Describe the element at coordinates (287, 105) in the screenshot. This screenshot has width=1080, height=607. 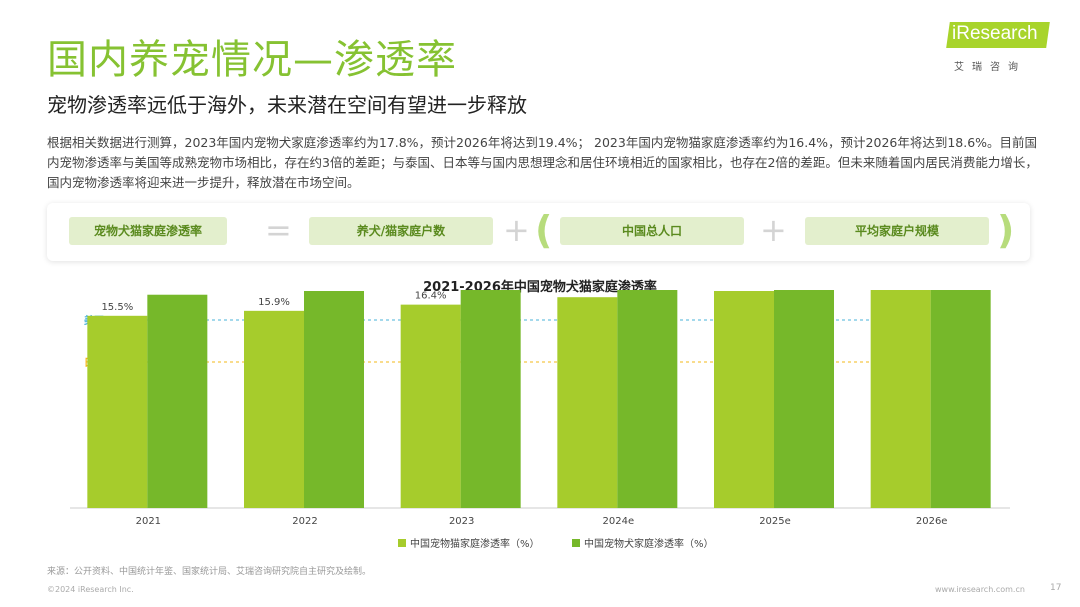
I see `page-subtitle: 宠物渗透率远低于海外，未来潜在空间有望进一步释放` at that location.